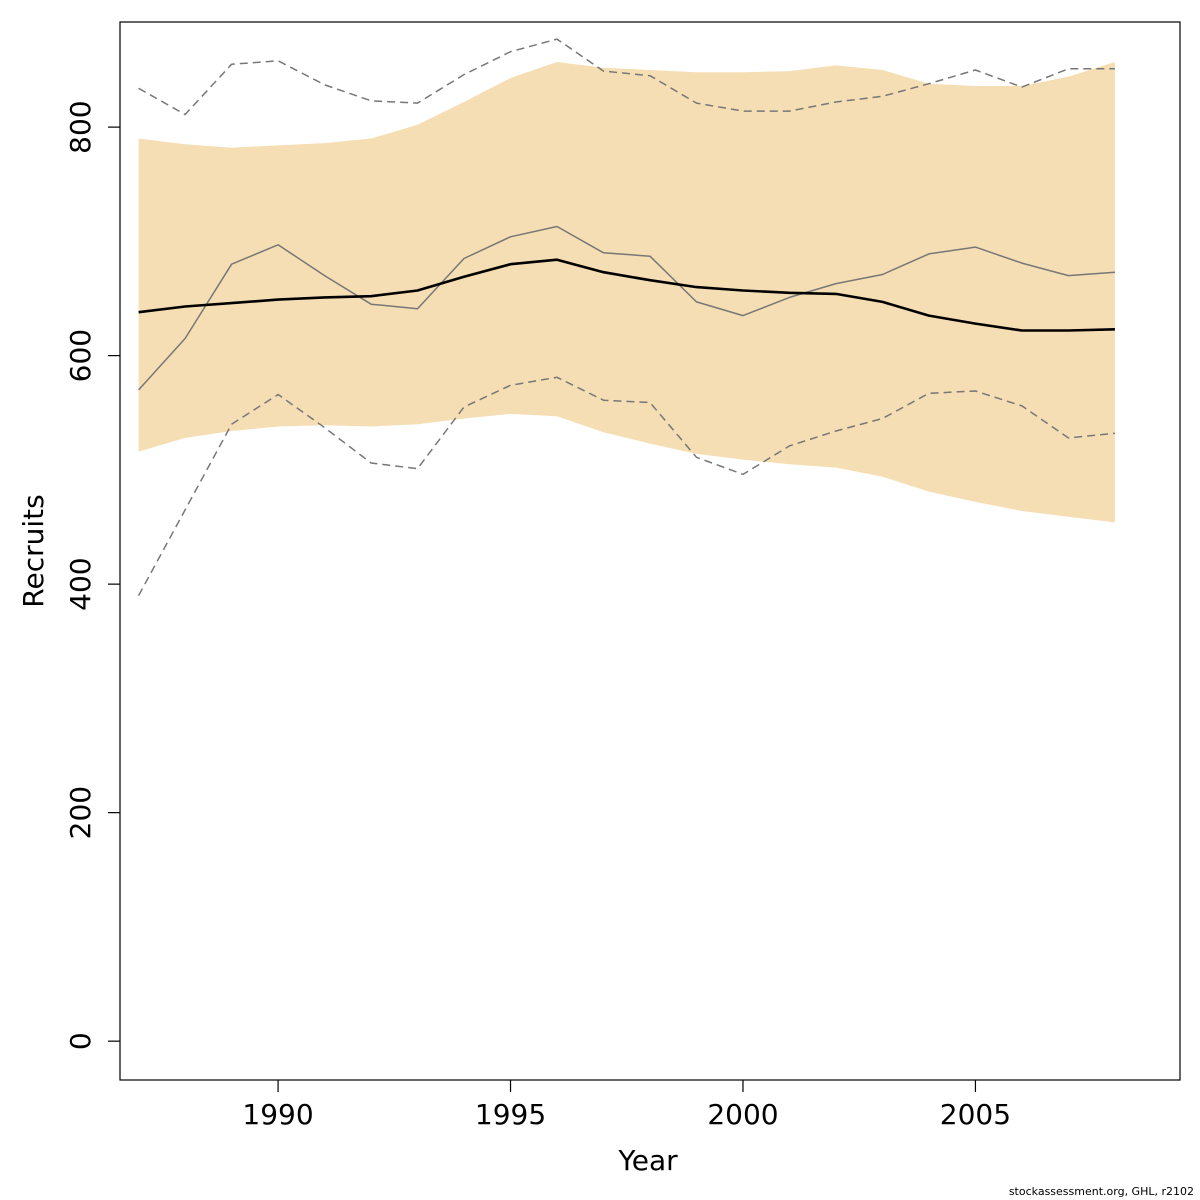 This screenshot has width=1200, height=1200. What do you see at coordinates (80, 1041) in the screenshot?
I see `y-tick-label: 0` at bounding box center [80, 1041].